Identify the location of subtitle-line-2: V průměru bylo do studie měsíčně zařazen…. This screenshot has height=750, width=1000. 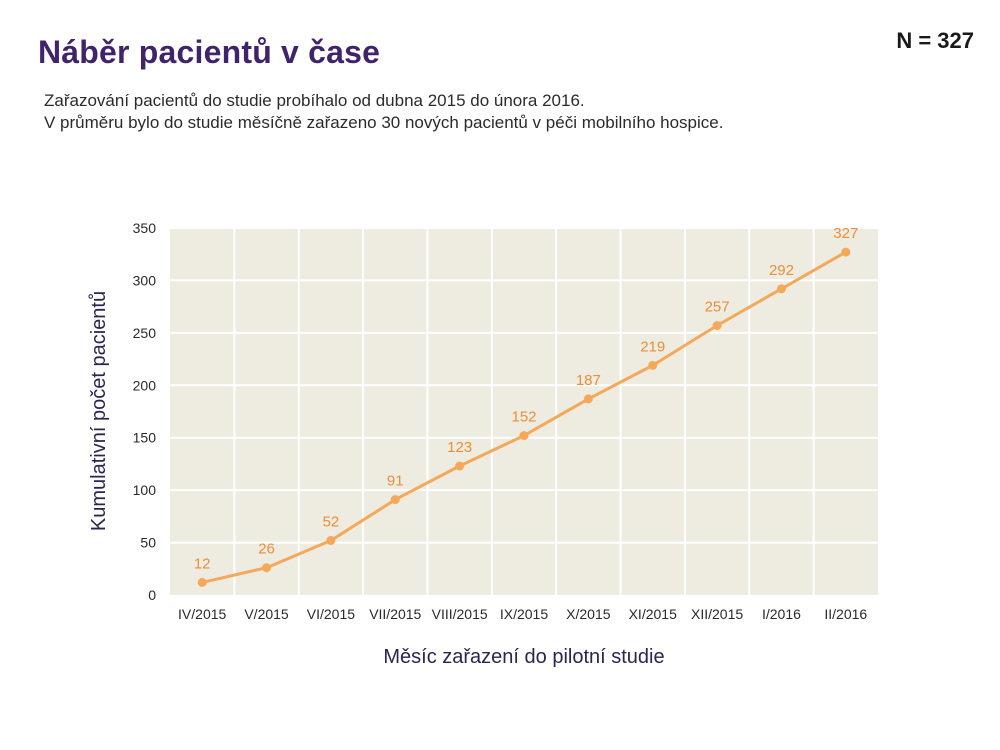
(384, 122).